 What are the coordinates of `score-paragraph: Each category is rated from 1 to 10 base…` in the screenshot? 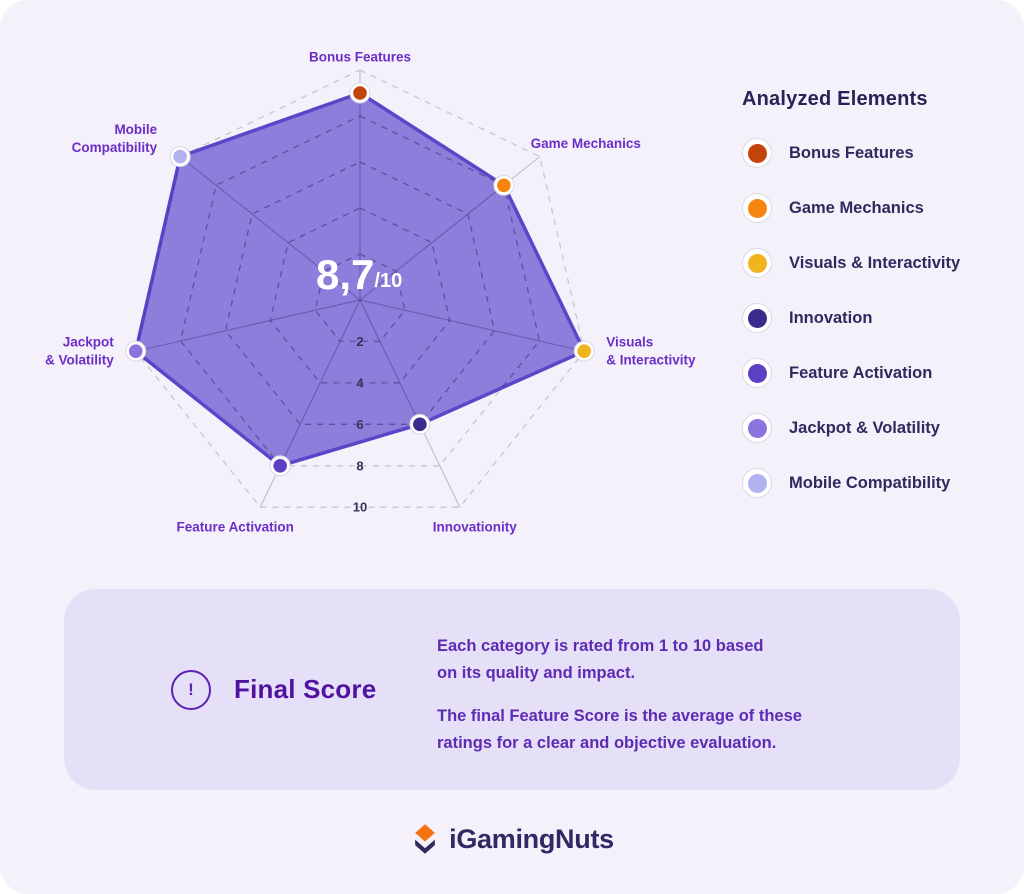 It's located at (600, 659).